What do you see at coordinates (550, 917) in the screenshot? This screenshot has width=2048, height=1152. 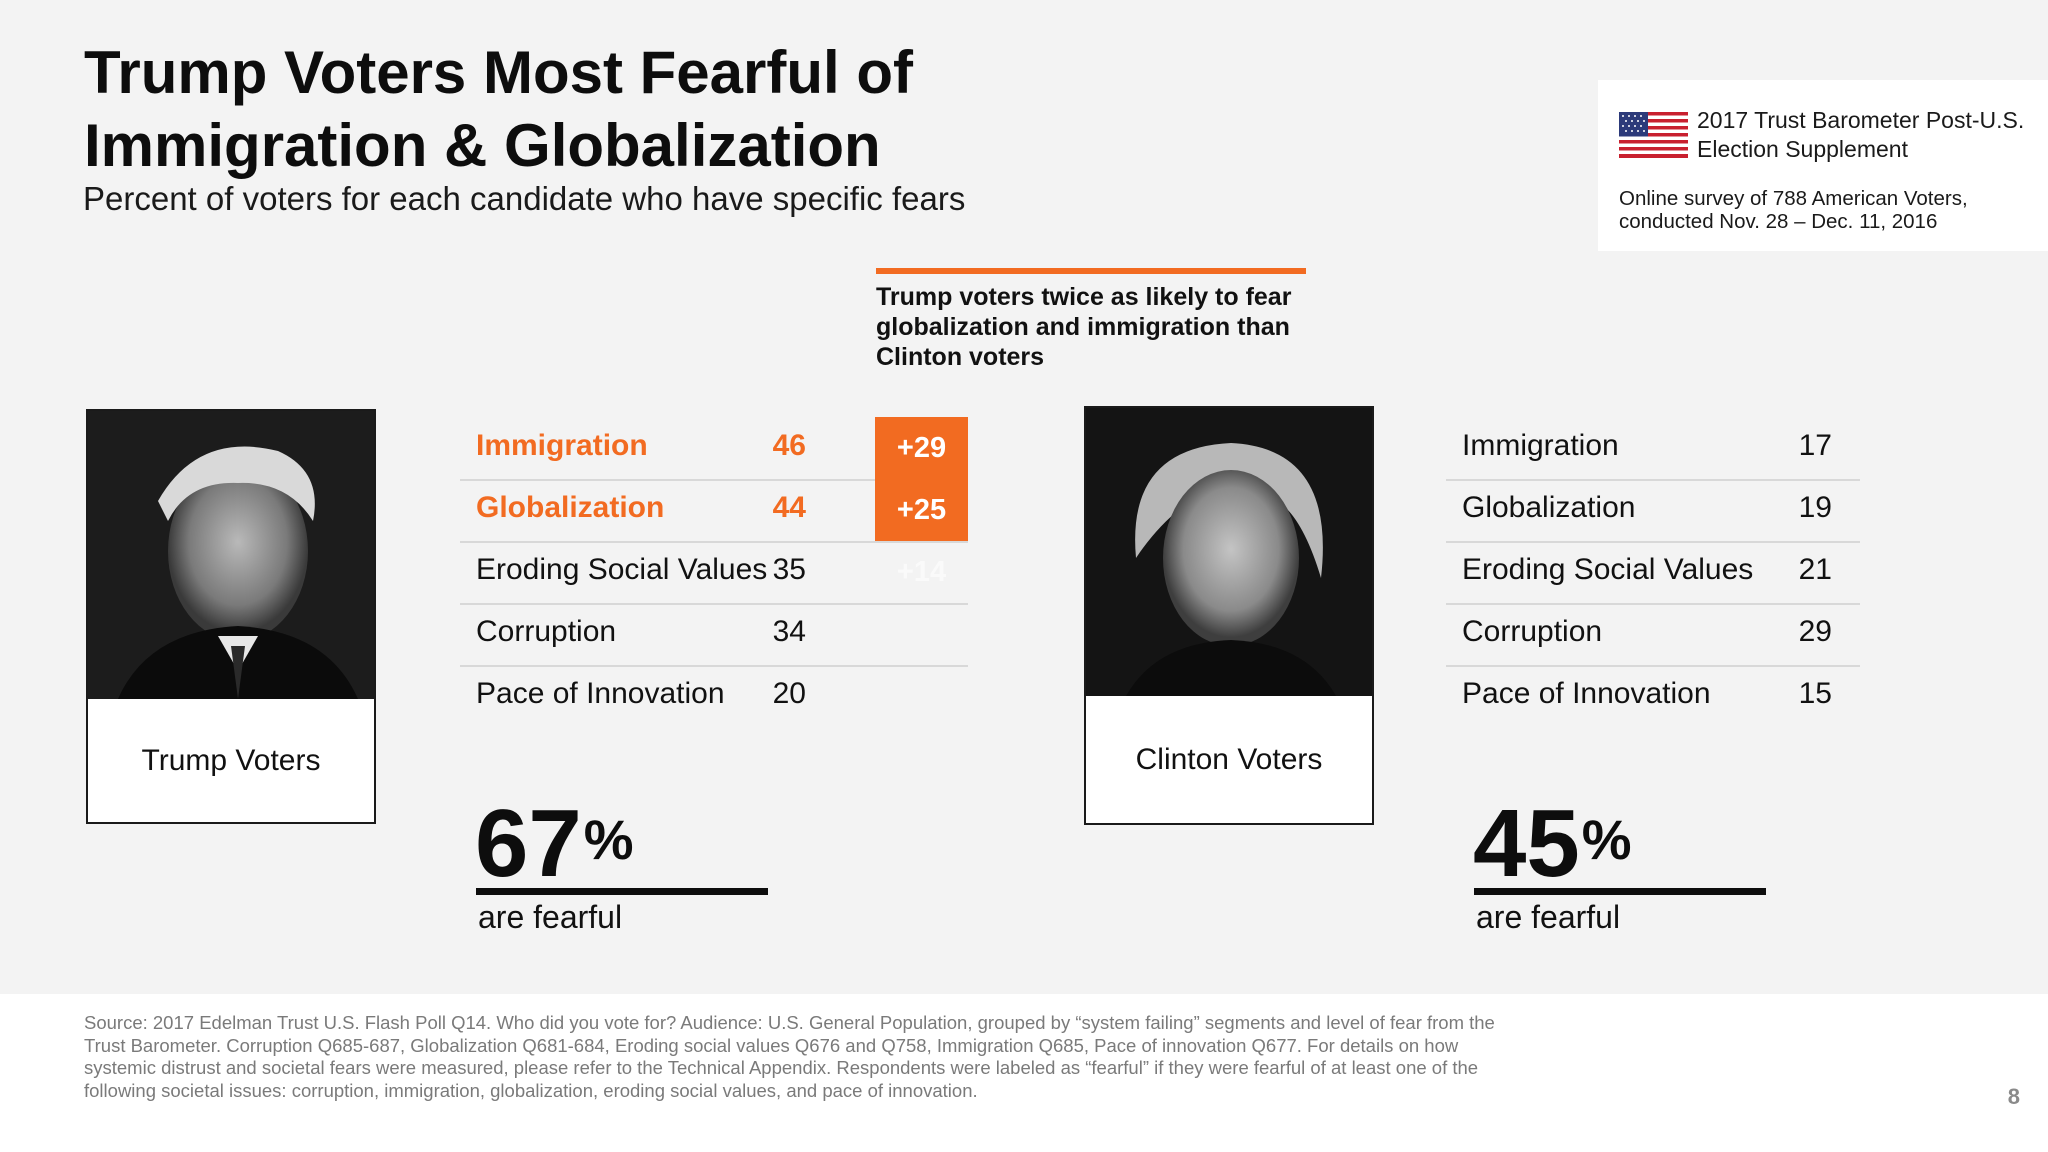 I see `trump-fearful-label: are fearful` at bounding box center [550, 917].